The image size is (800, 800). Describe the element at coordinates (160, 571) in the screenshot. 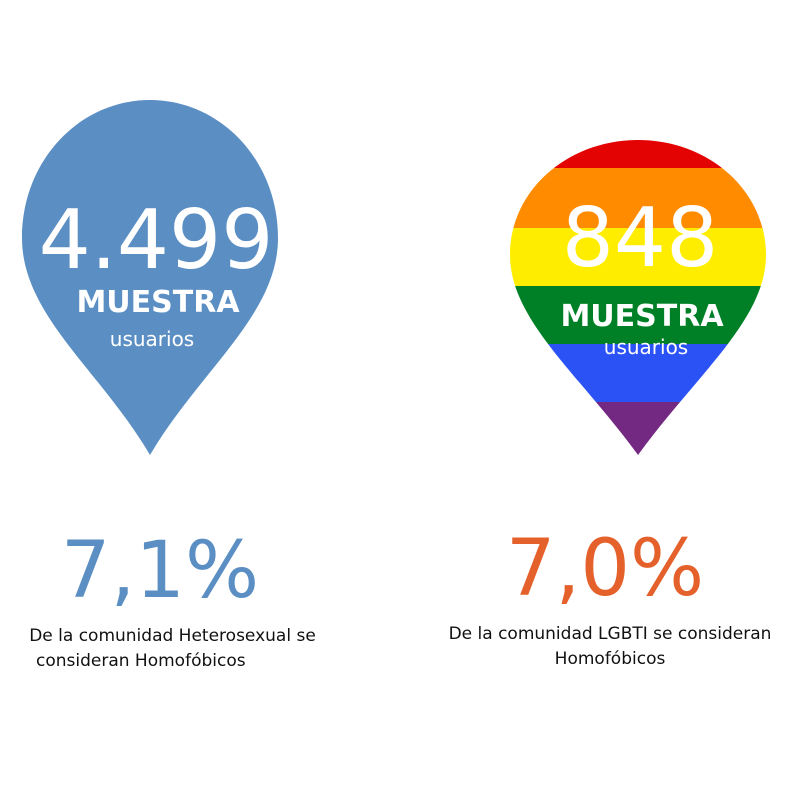

I see `hetero-percent: 7,1%` at that location.